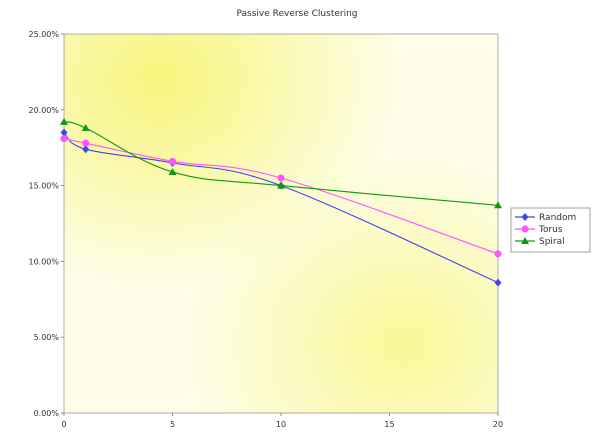 The width and height of the screenshot is (594, 441). What do you see at coordinates (389, 424) in the screenshot?
I see `x-tick-label: 15` at bounding box center [389, 424].